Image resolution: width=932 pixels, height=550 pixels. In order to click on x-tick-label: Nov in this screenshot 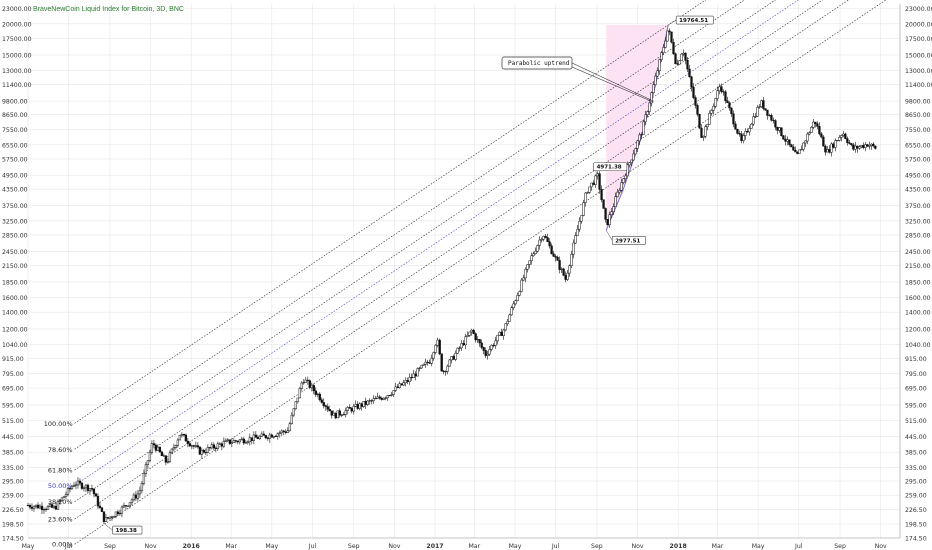, I will do `click(881, 546)`.